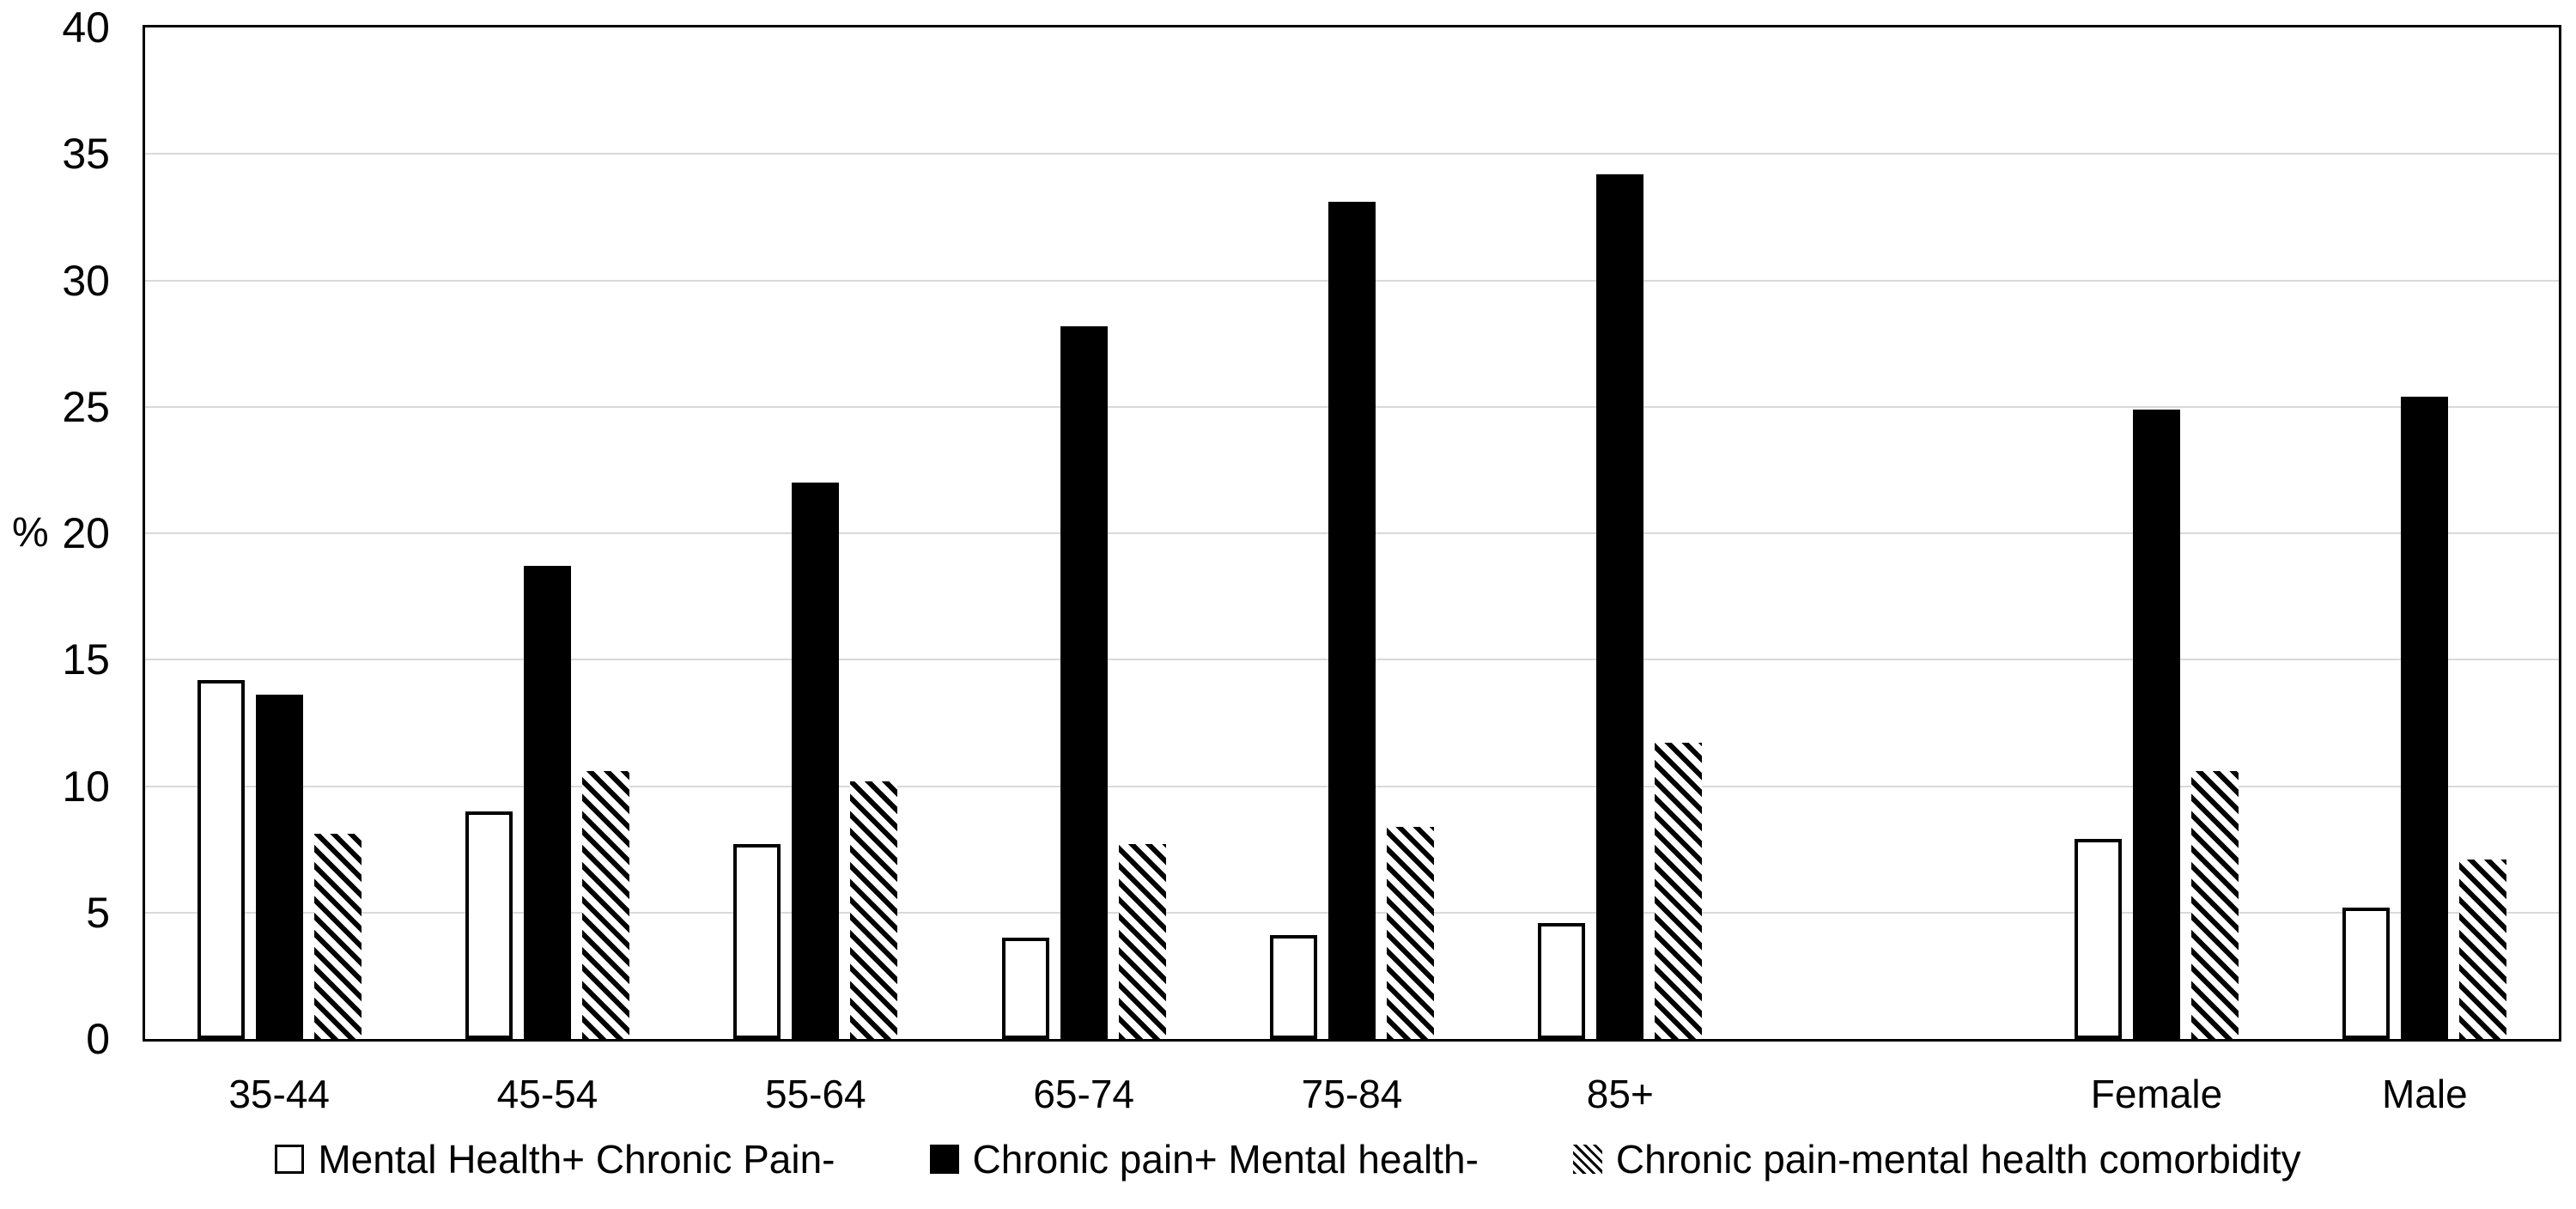 The height and width of the screenshot is (1209, 2576). Describe the element at coordinates (815, 1094) in the screenshot. I see `x-tick-label-55-64: 55-64` at that location.